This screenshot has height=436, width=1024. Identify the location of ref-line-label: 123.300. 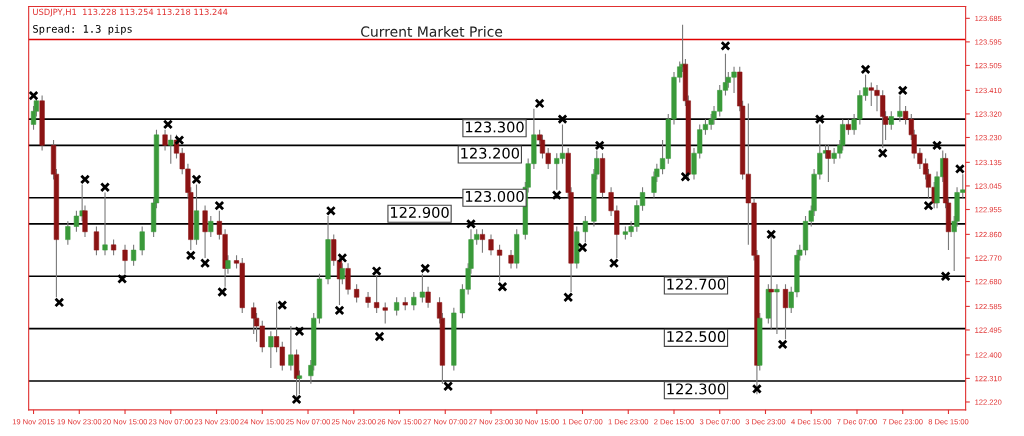
(494, 127).